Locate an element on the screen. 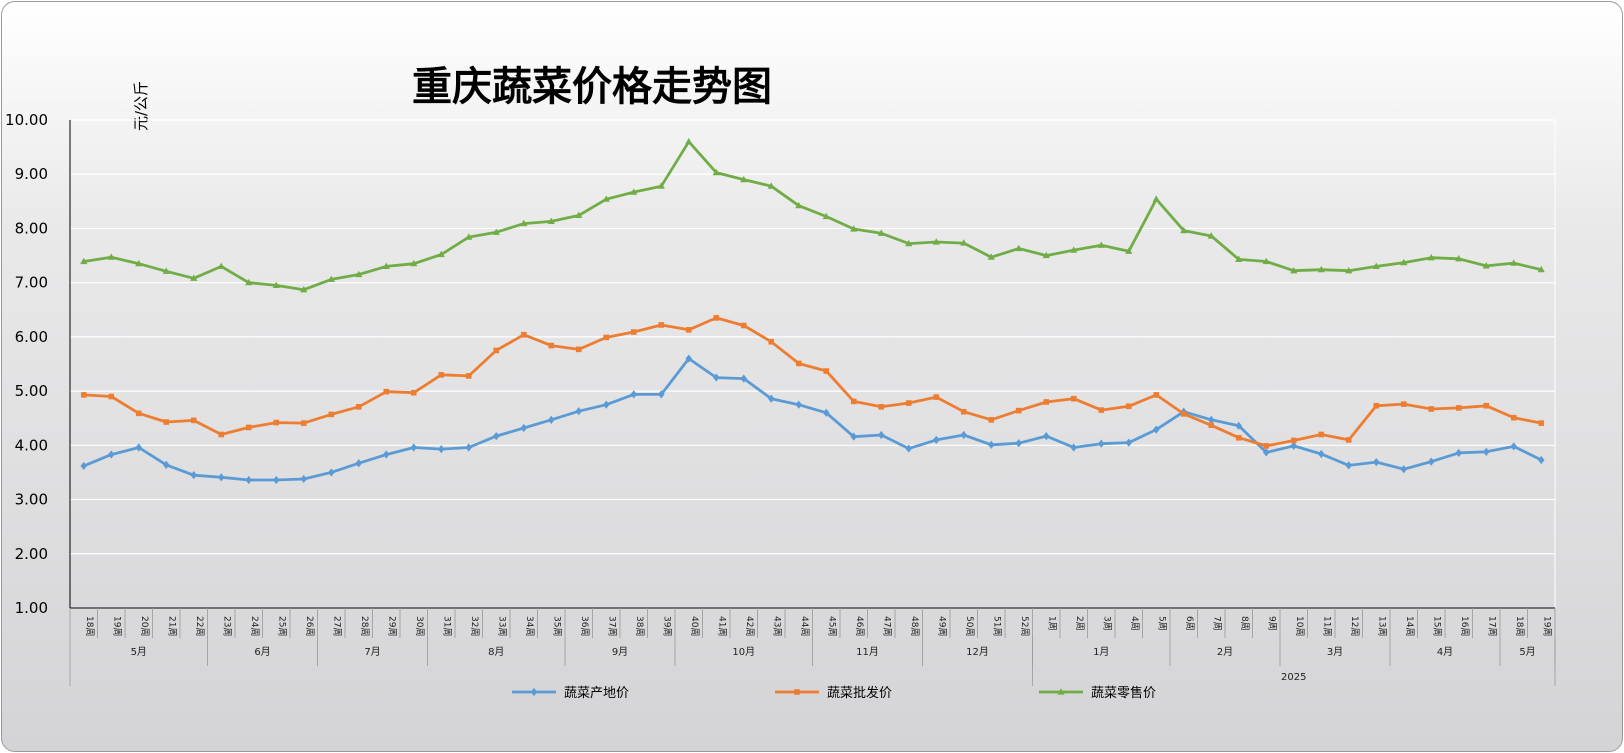  legend: 蔬菜产地价 蔬菜批发价 蔬菜零售价 is located at coordinates (834, 693).